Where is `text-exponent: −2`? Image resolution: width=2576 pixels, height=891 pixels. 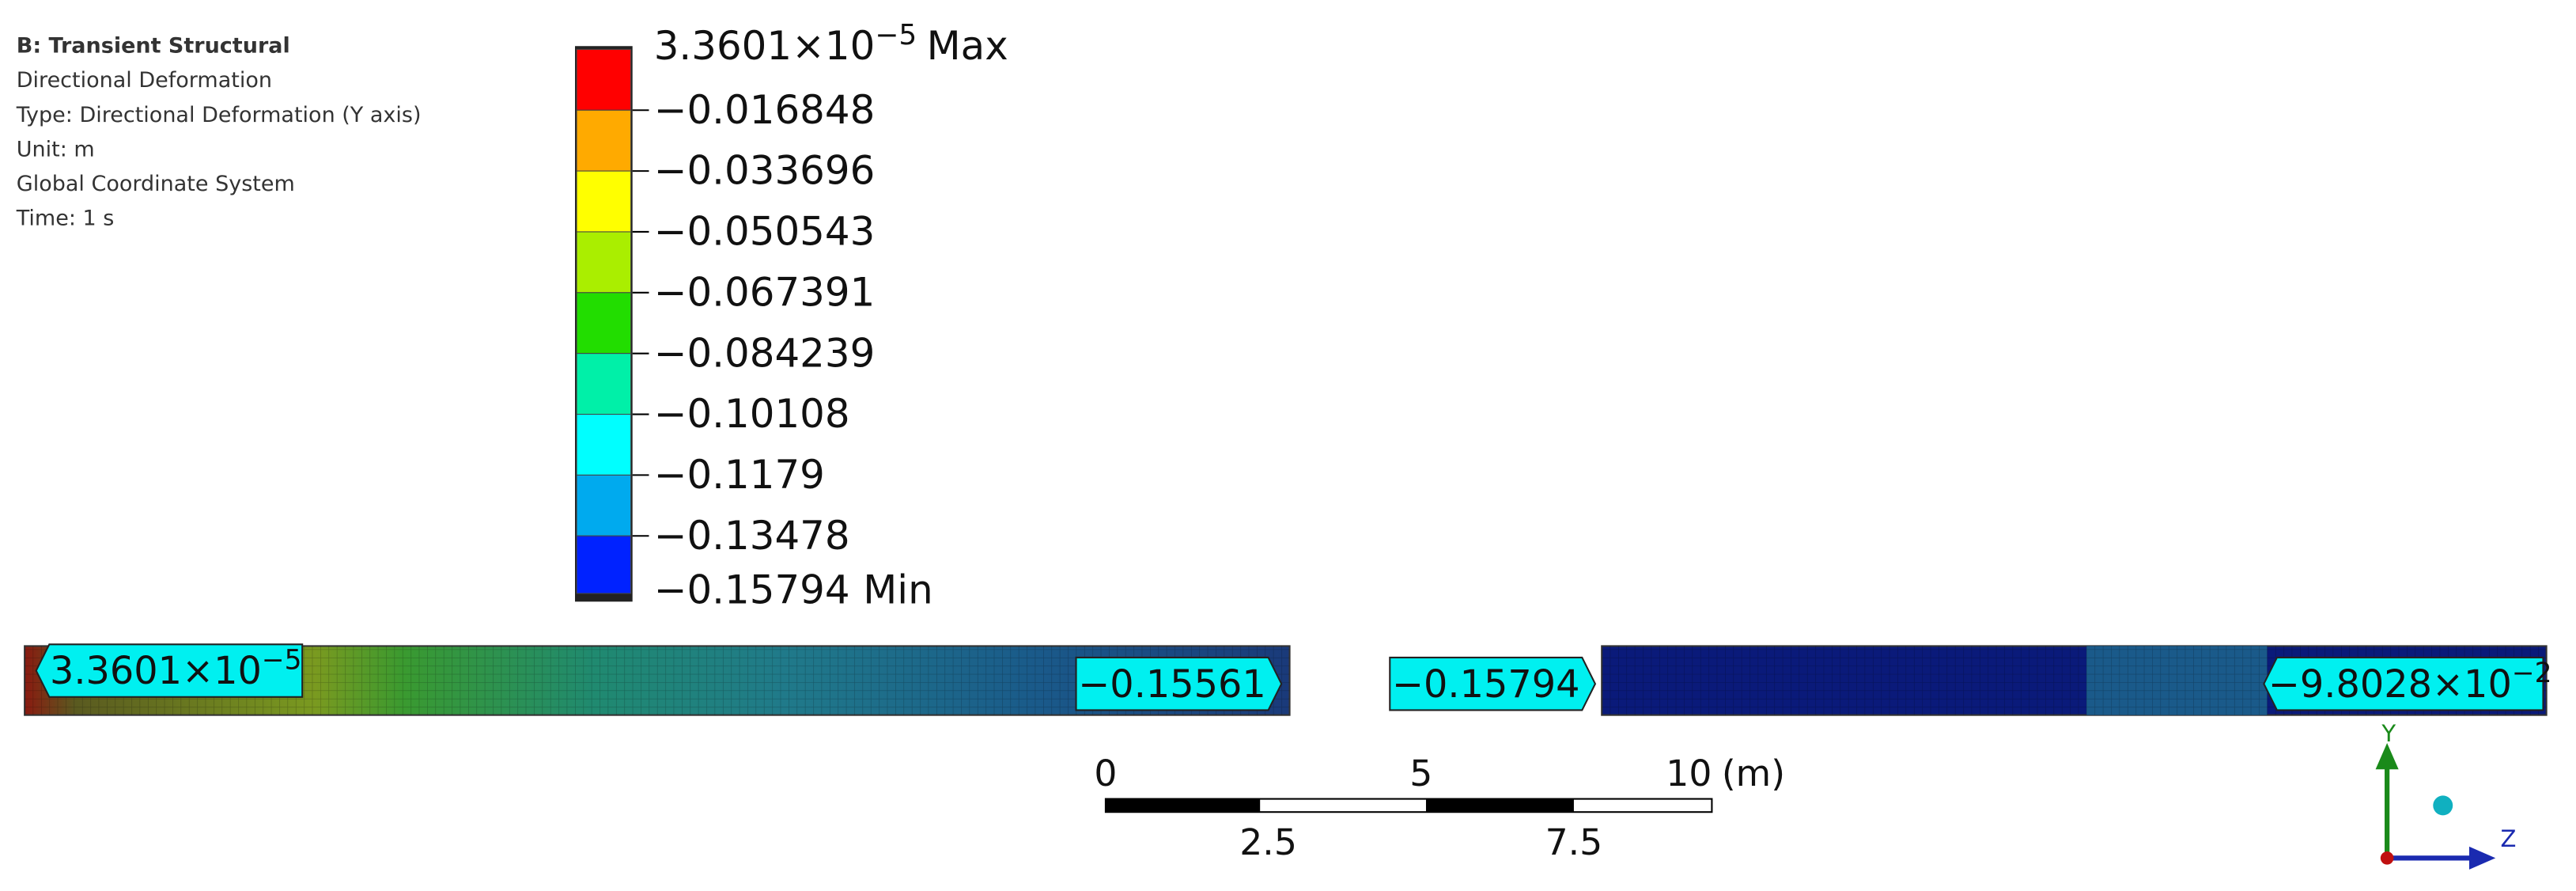
text-exponent: −2 is located at coordinates (2532, 673).